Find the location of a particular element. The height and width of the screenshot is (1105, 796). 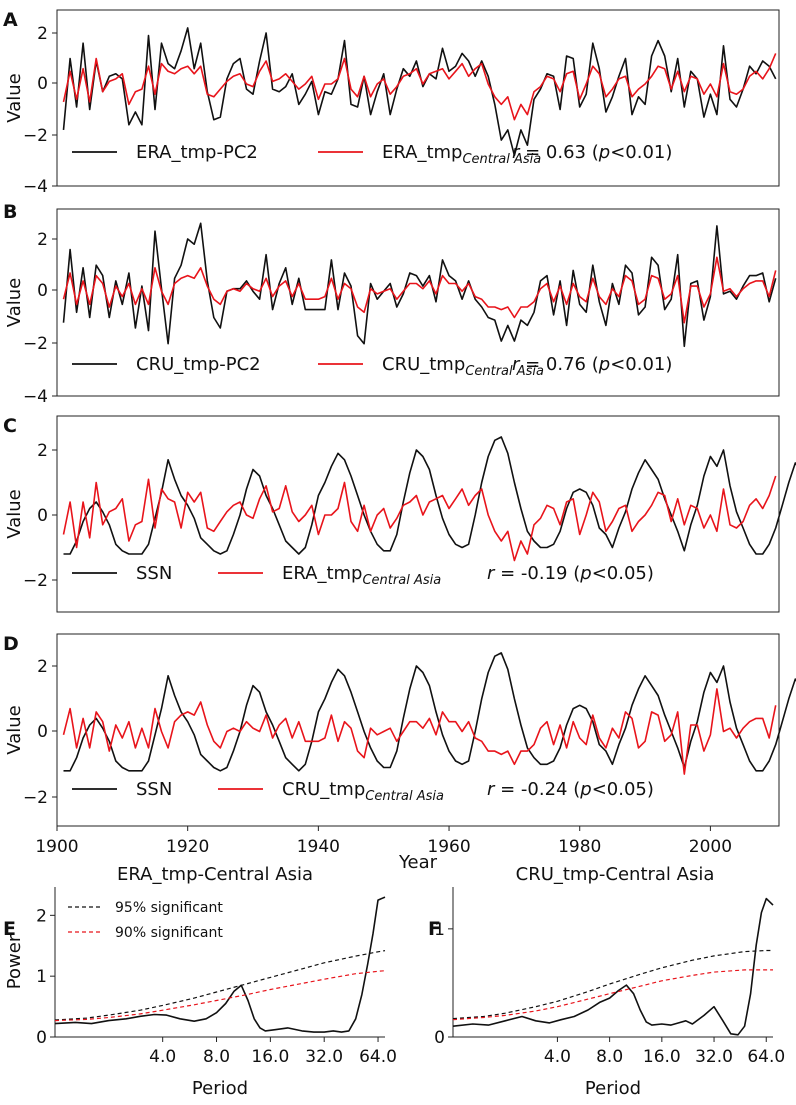

y-axis-label-e: Power is located at coordinates (14, 961).